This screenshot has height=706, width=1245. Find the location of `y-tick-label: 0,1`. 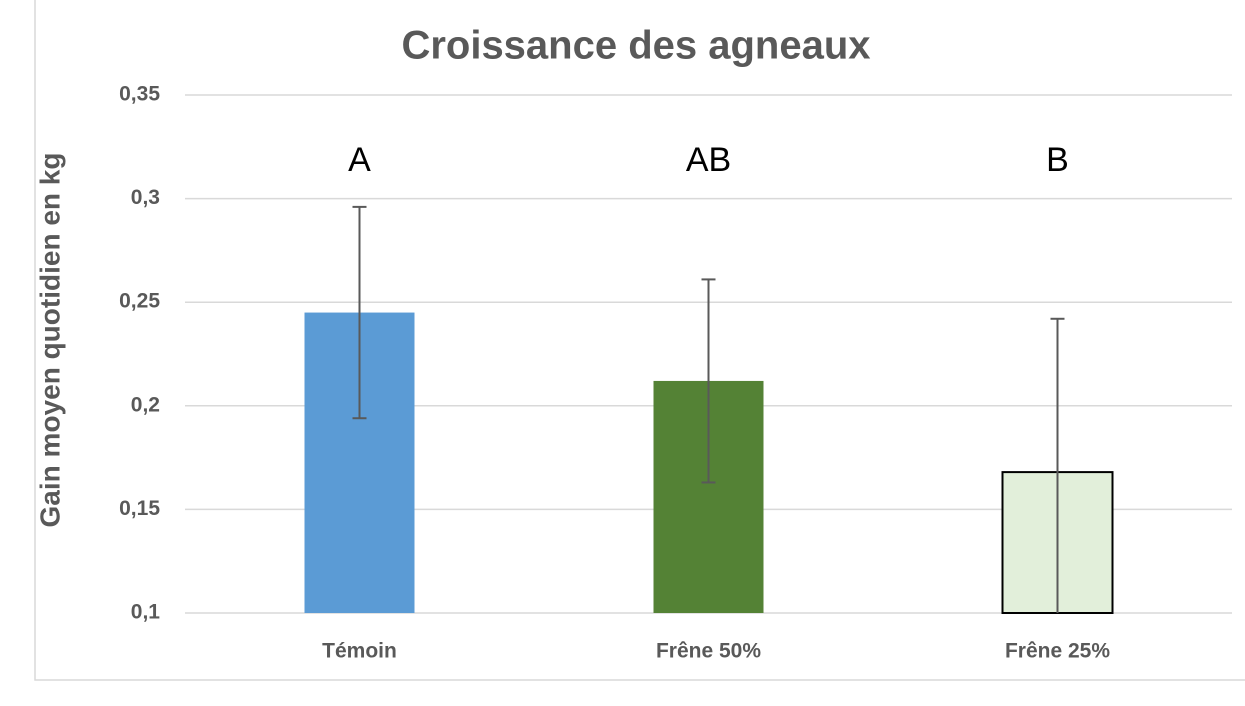

y-tick-label: 0,1 is located at coordinates (146, 612).